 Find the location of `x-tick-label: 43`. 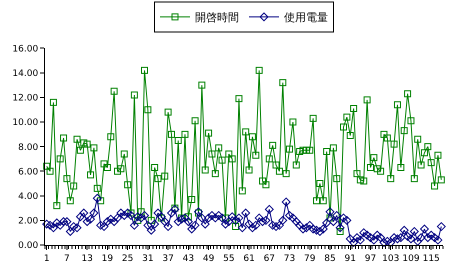

x-tick-label: 43 is located at coordinates (188, 259).